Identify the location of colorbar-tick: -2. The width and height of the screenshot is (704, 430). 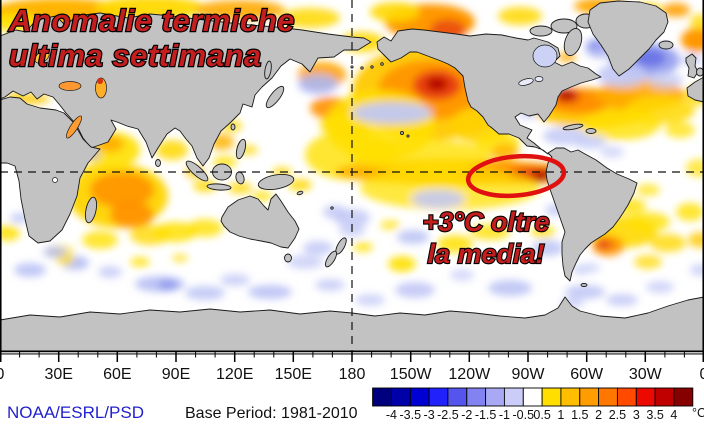
(466, 415).